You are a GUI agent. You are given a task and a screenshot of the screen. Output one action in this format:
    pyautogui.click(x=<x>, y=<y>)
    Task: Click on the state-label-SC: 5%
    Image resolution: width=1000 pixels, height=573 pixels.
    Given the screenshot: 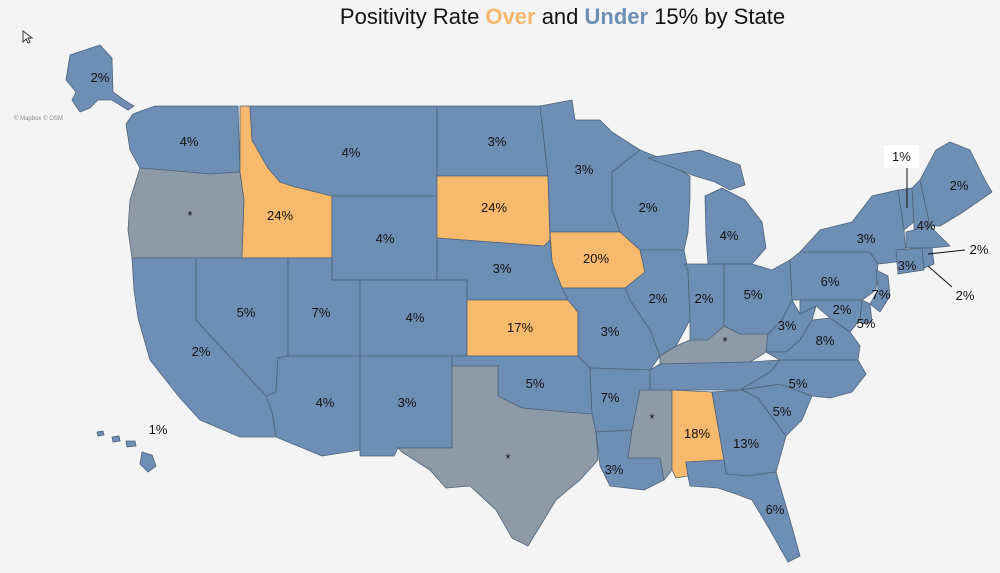 What is the action you would take?
    pyautogui.click(x=782, y=411)
    